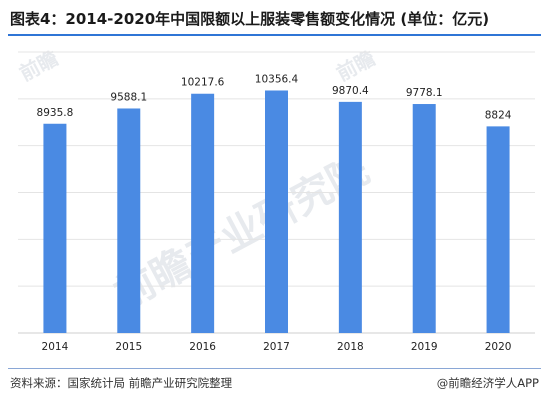 The width and height of the screenshot is (549, 406). What do you see at coordinates (424, 93) in the screenshot?
I see `data-label: 9778.1` at bounding box center [424, 93].